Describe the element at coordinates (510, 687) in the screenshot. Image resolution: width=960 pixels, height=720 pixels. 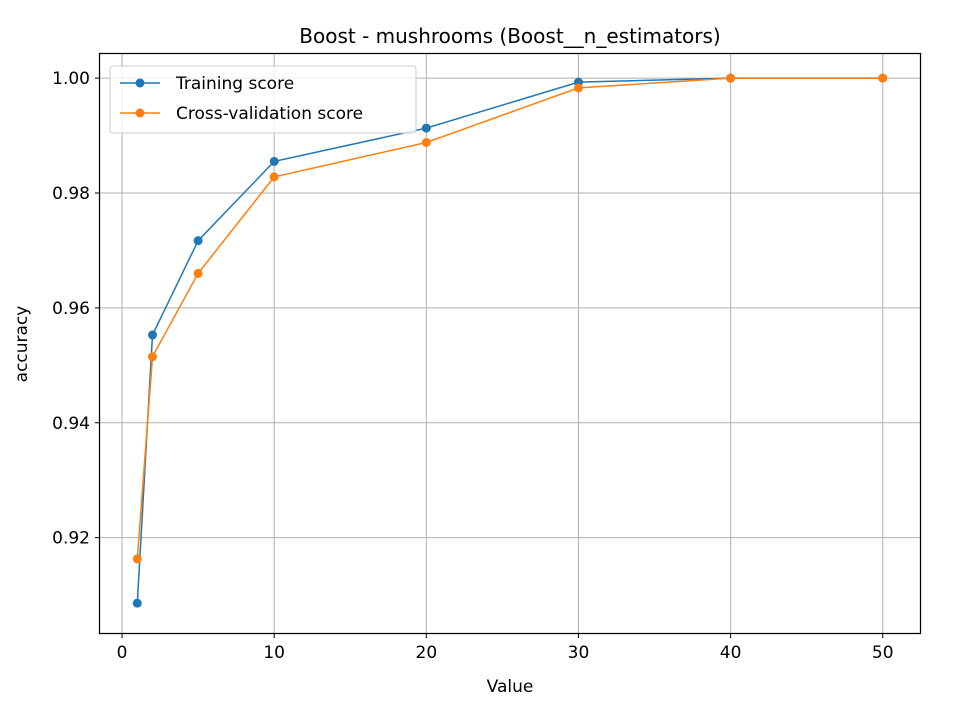
I see `x-axis-label: Value` at that location.